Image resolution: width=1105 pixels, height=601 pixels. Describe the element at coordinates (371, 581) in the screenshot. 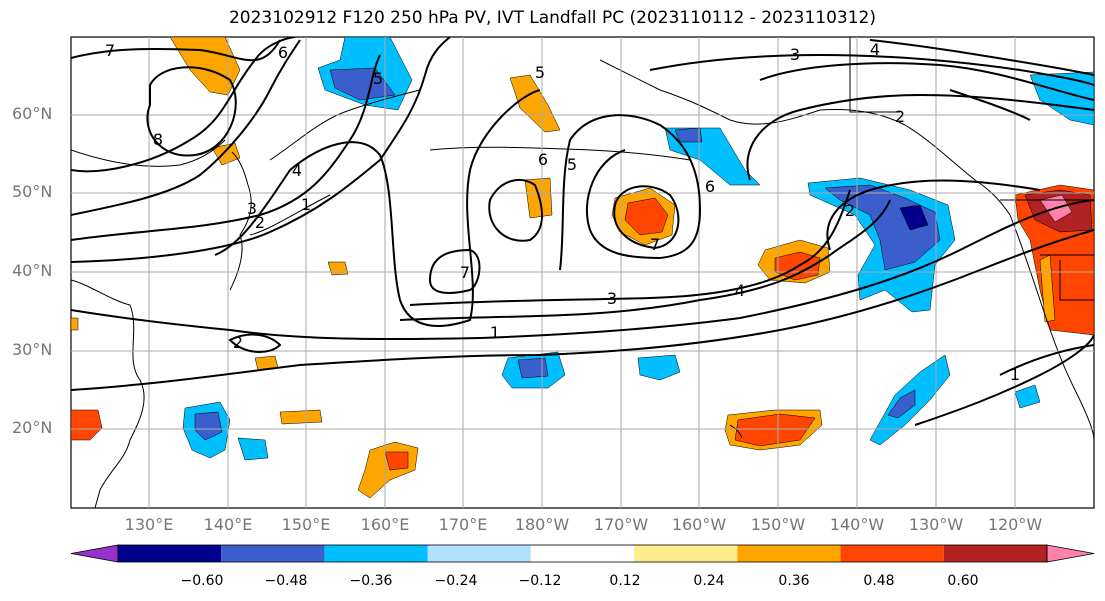

I see `colorbar-tick-label: −0.36` at that location.